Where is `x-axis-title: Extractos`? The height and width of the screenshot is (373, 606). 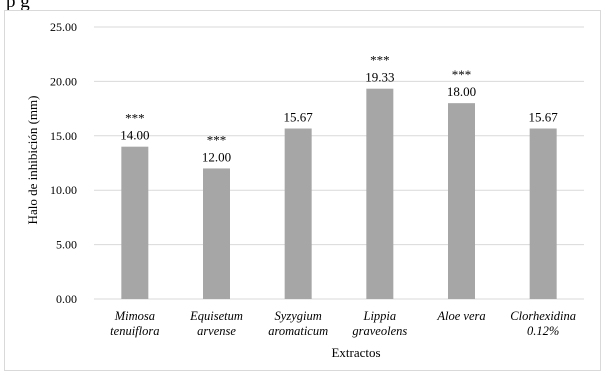
x-axis-title: Extractos is located at coordinates (355, 352).